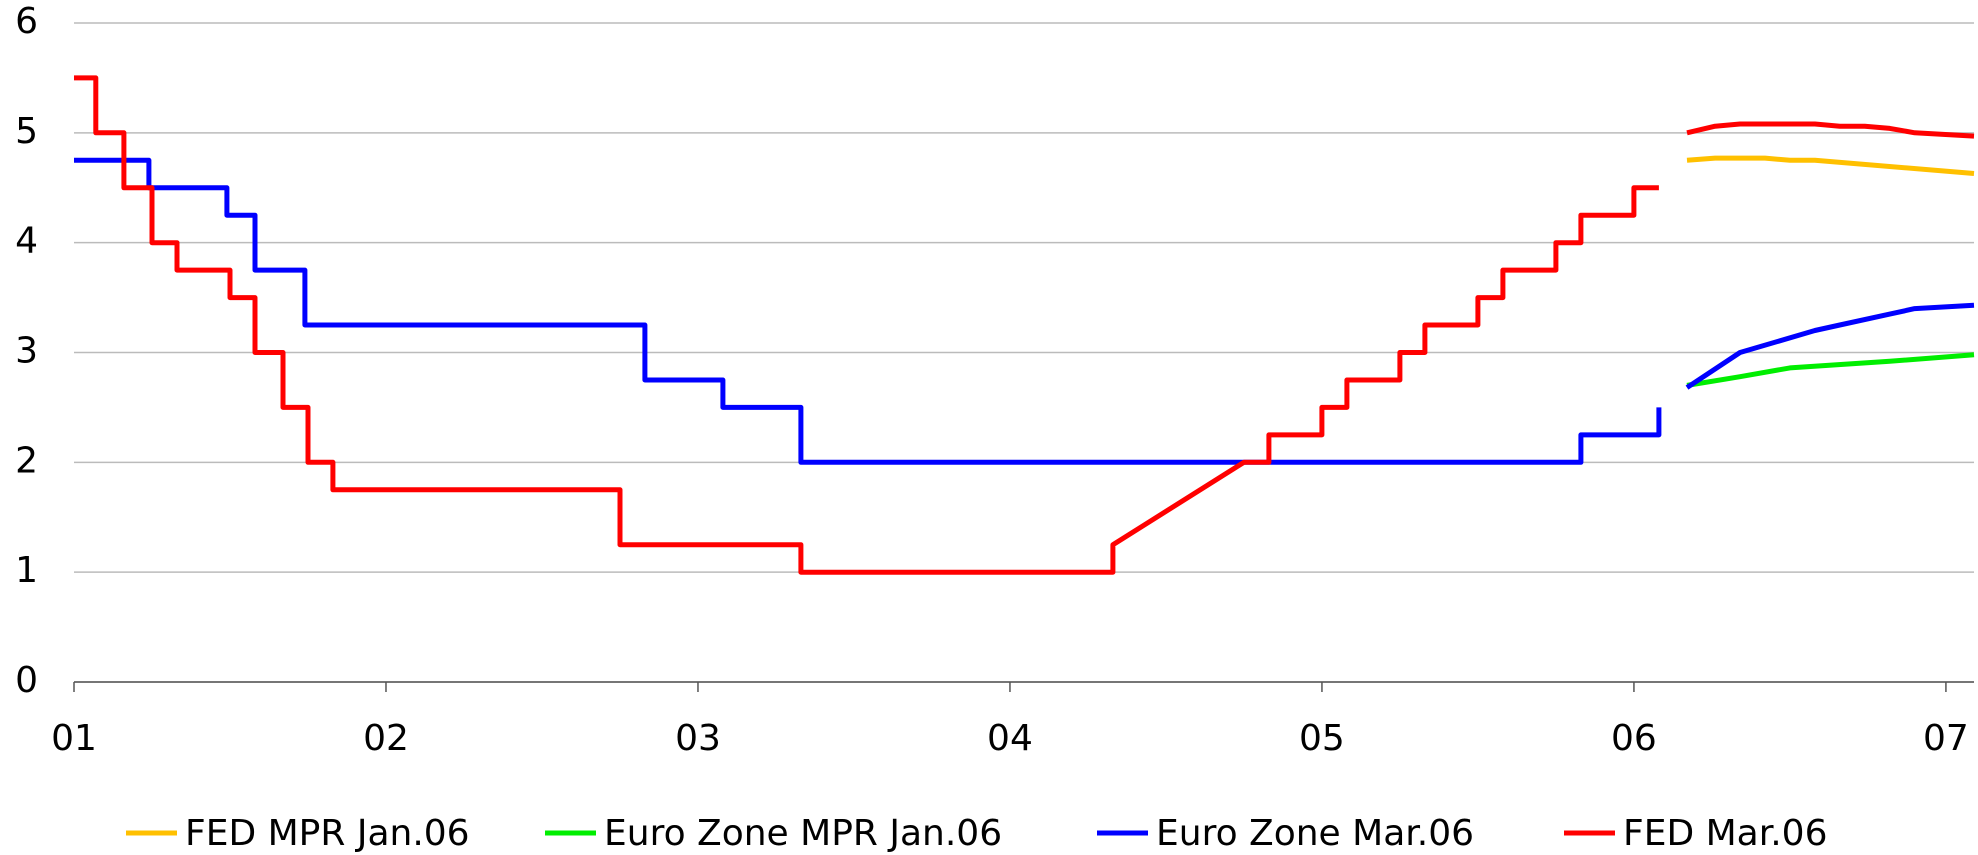  What do you see at coordinates (74, 738) in the screenshot?
I see `x-tick-label: 01` at bounding box center [74, 738].